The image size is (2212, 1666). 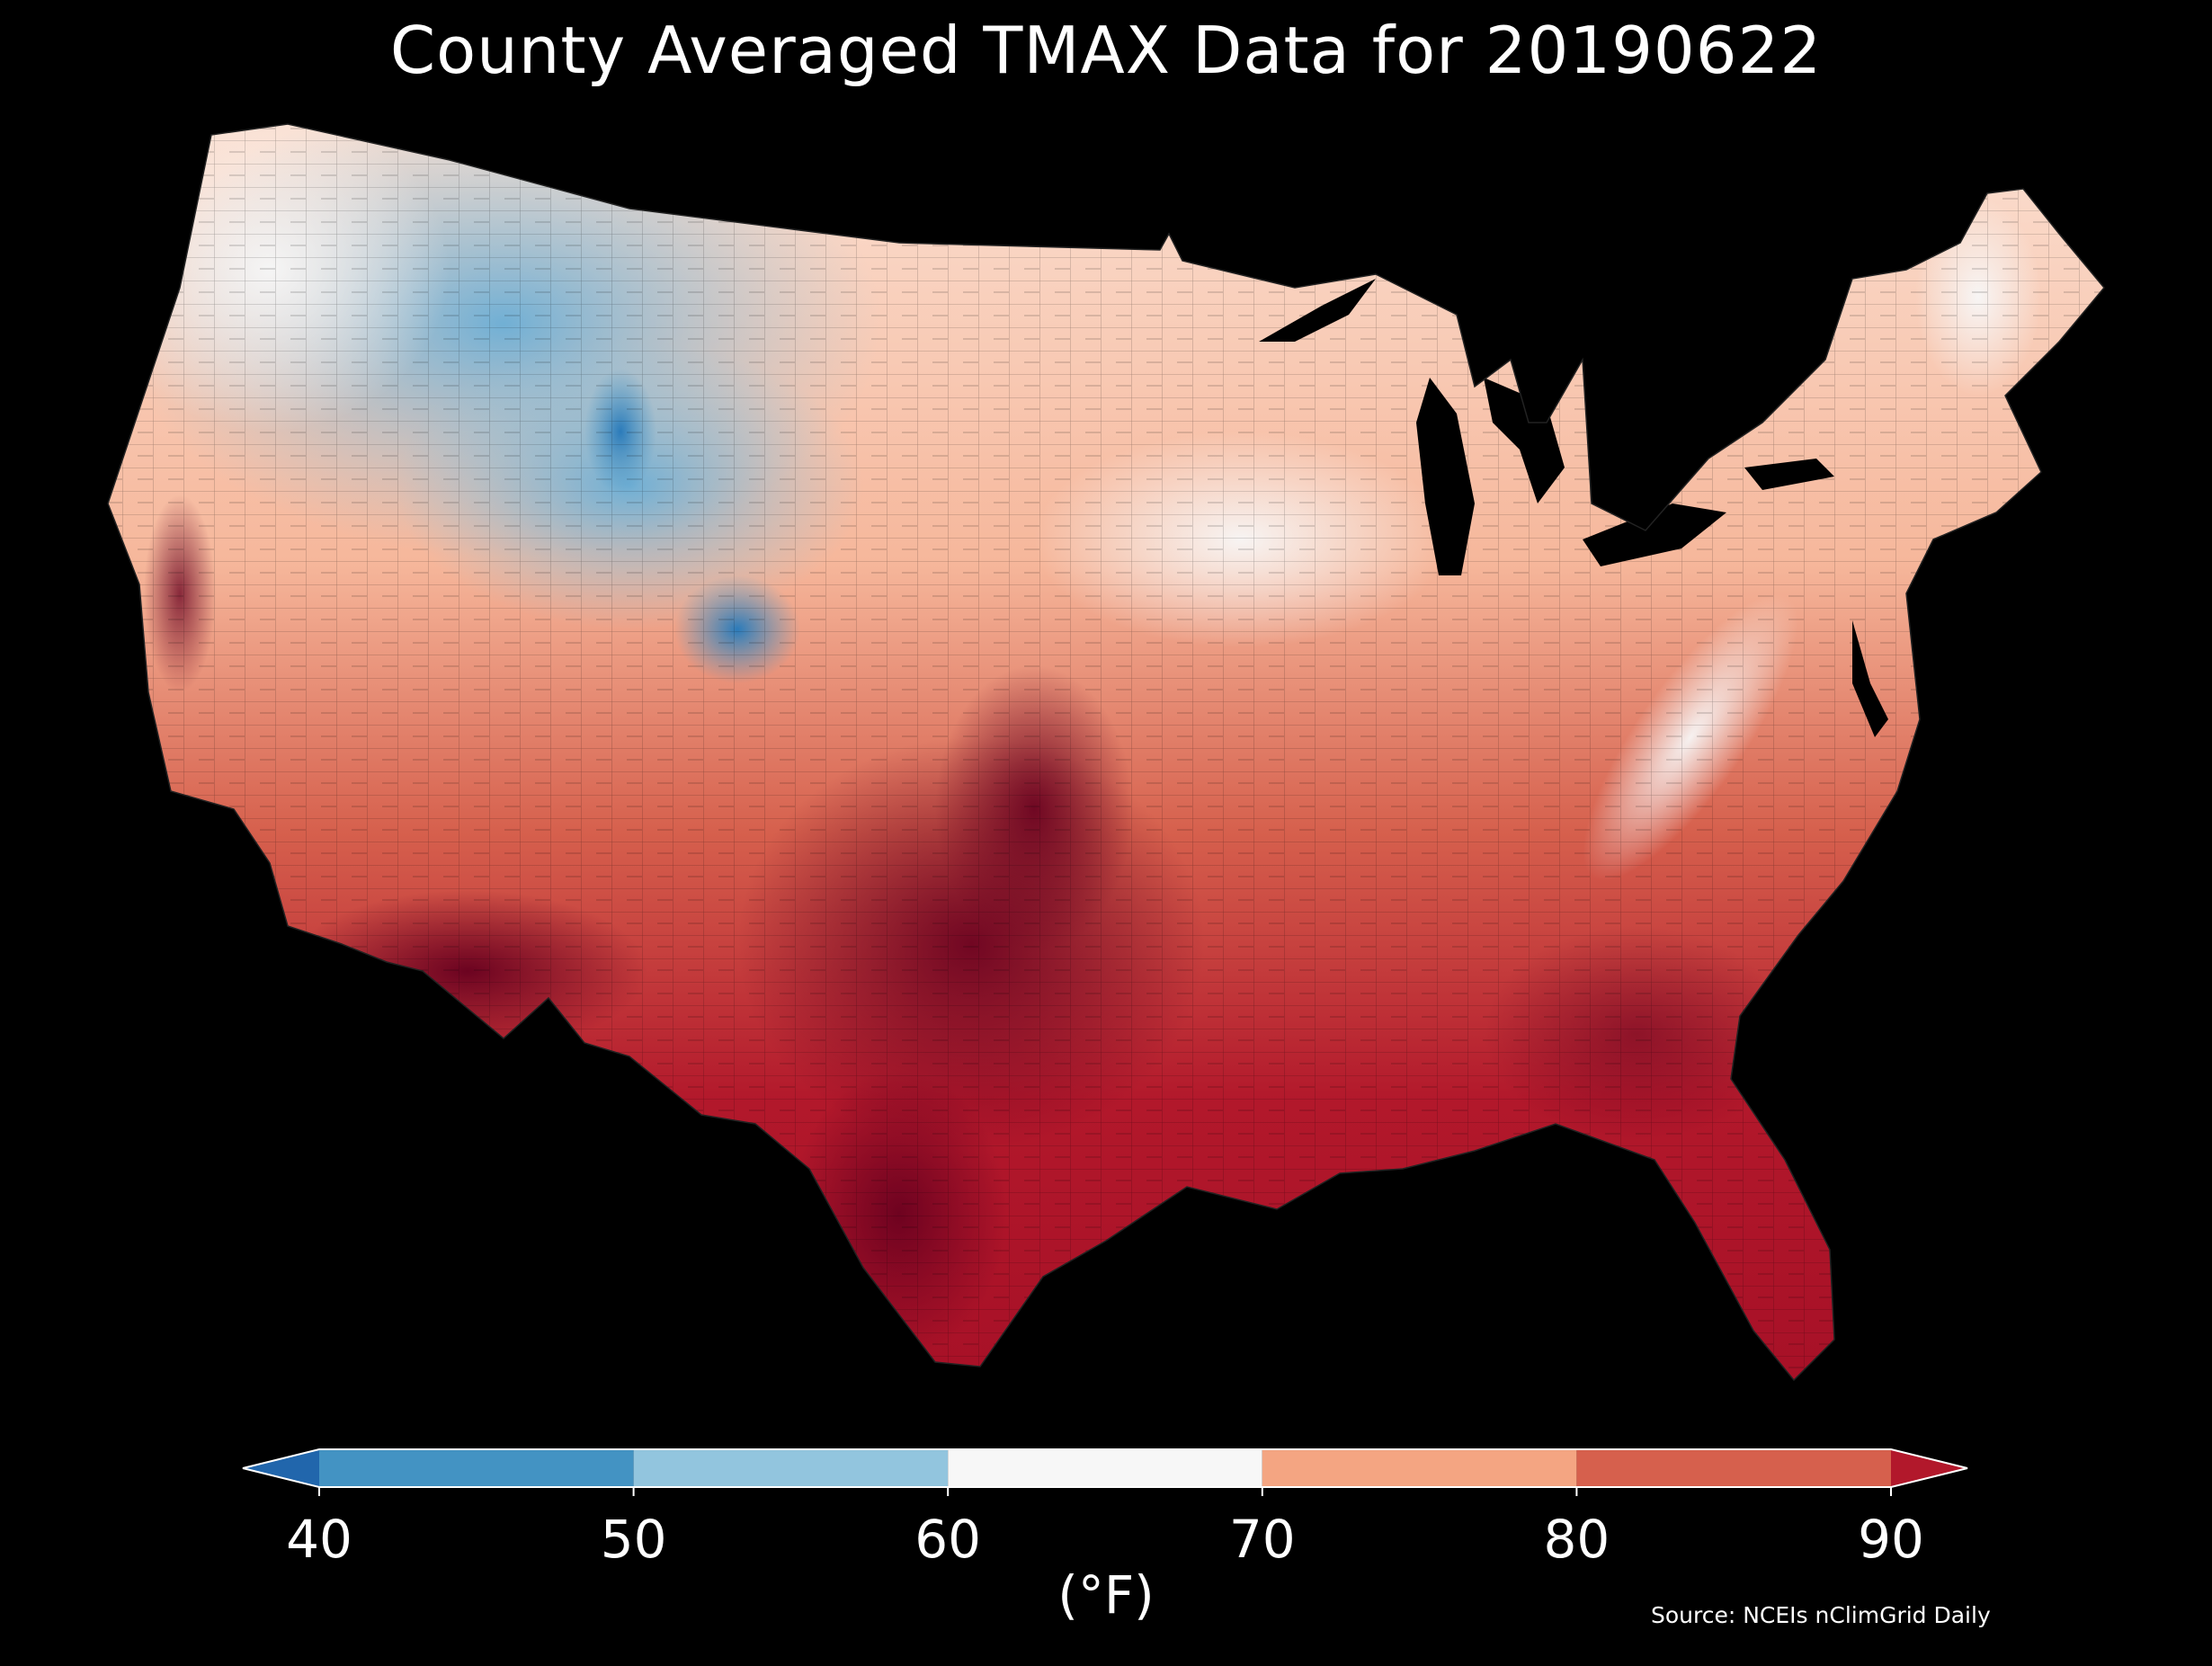 What do you see at coordinates (1106, 1595) in the screenshot?
I see `colorbar-units: (°F)` at bounding box center [1106, 1595].